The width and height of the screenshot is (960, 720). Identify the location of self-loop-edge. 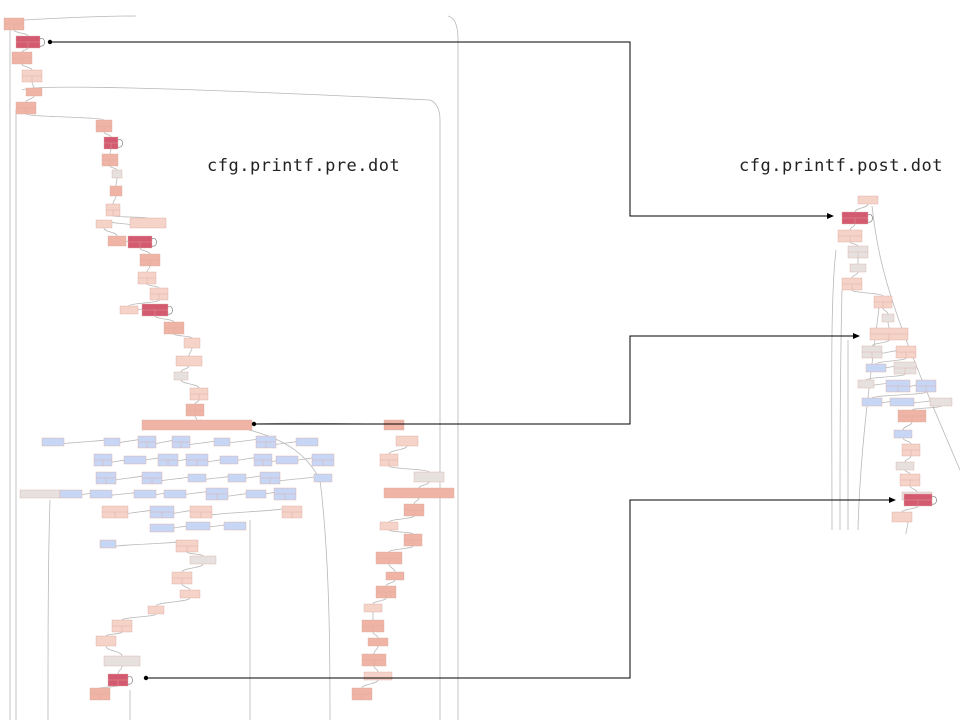
(870, 218).